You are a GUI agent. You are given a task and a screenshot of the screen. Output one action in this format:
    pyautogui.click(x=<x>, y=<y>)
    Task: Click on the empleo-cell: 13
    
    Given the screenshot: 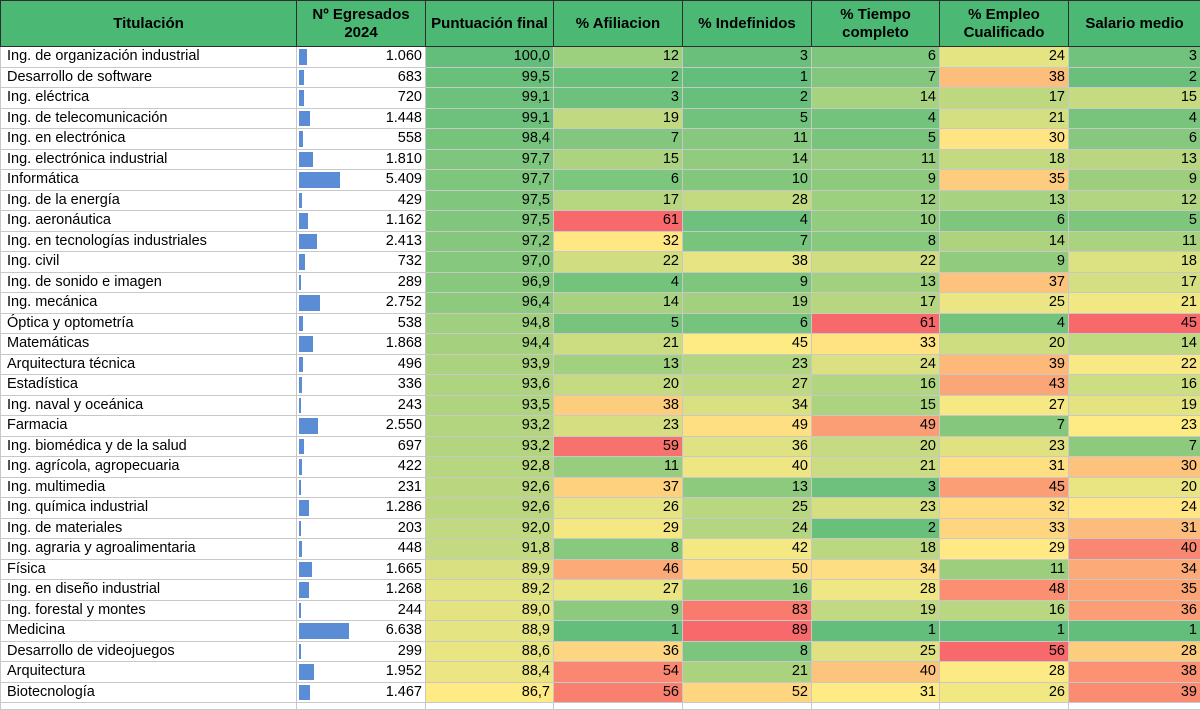 What is the action you would take?
    pyautogui.click(x=1004, y=200)
    